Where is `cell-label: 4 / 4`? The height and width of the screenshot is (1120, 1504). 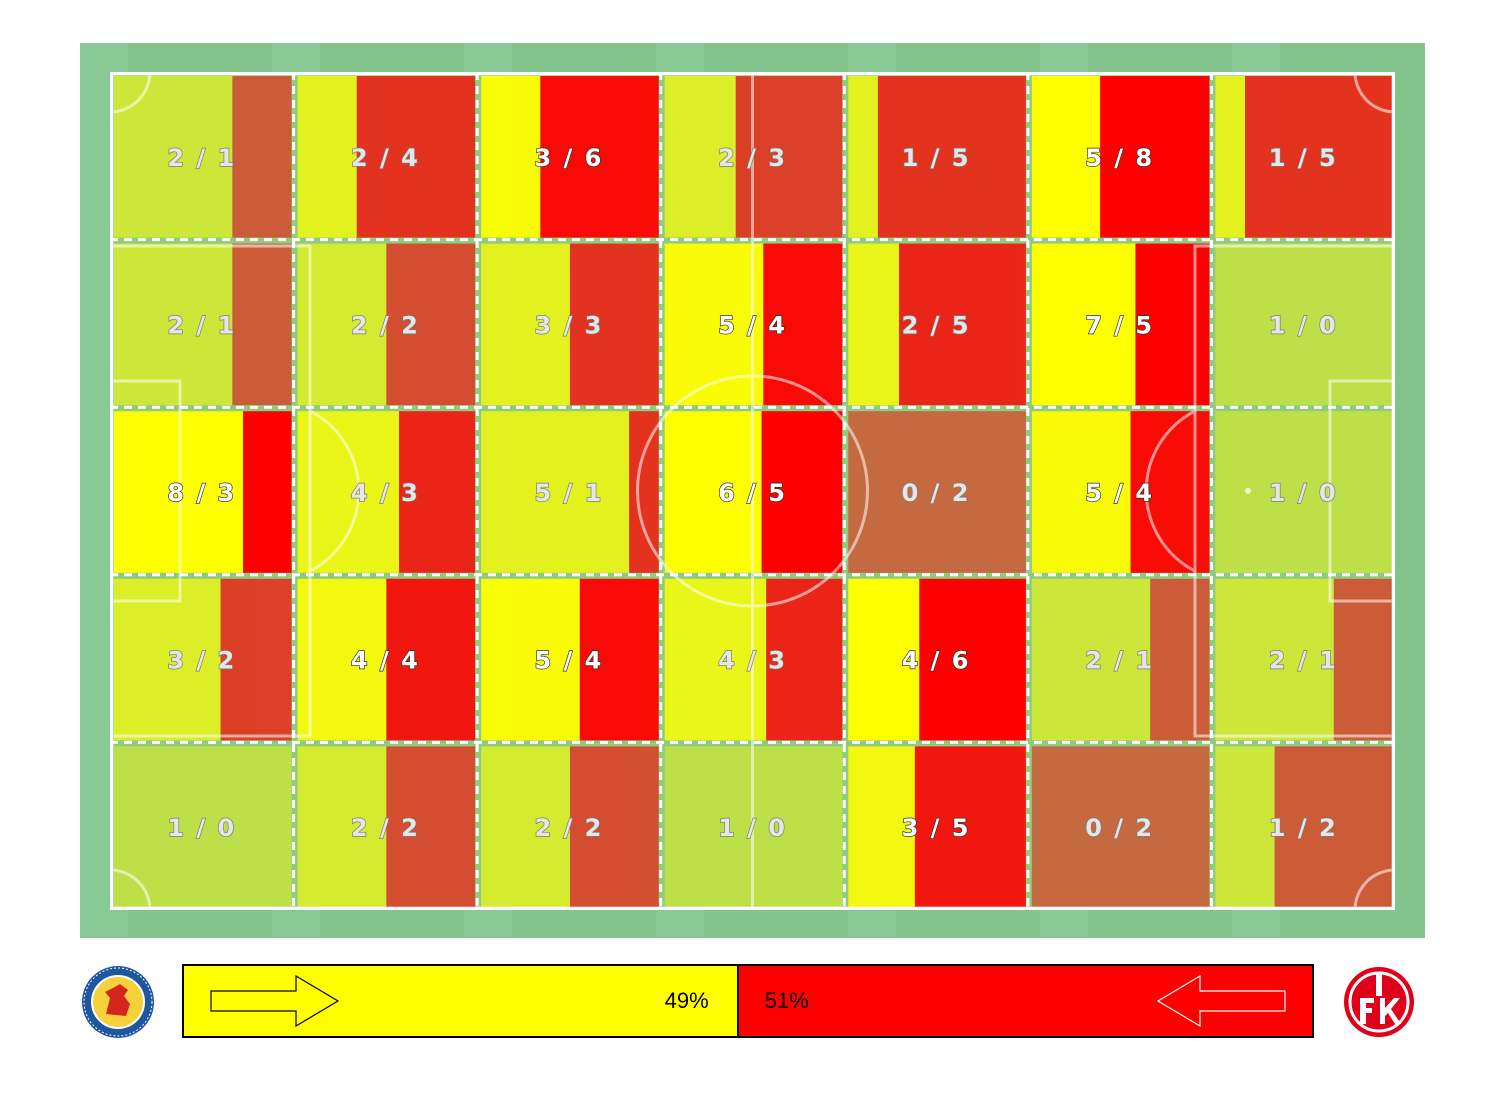 cell-label: 4 / 4 is located at coordinates (385, 661).